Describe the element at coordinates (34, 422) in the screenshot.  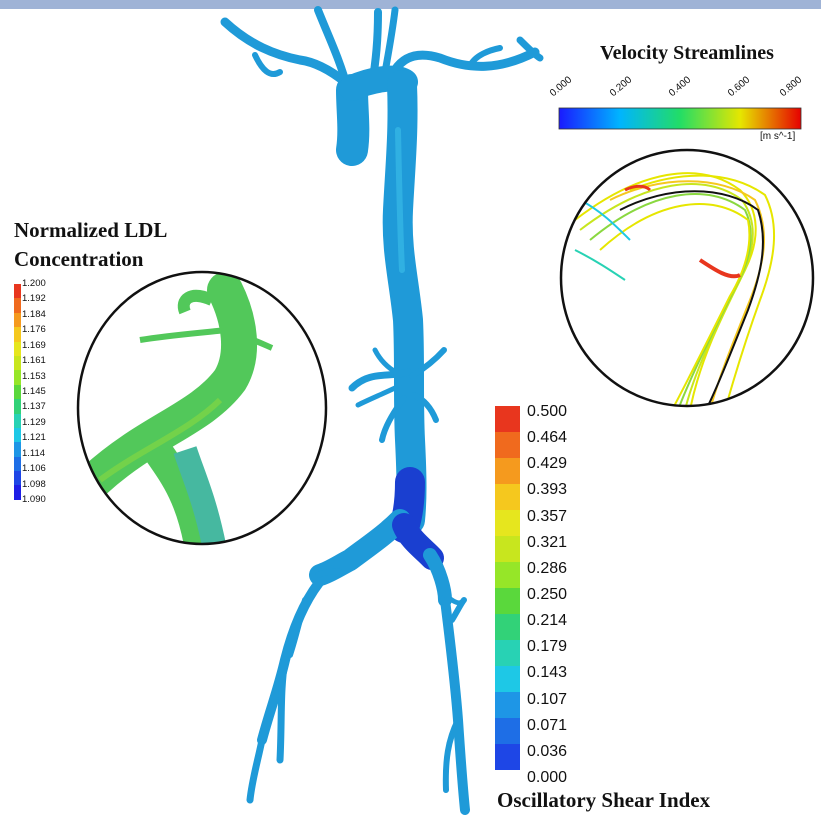
I see `ldl-tick-label: 1.129` at that location.